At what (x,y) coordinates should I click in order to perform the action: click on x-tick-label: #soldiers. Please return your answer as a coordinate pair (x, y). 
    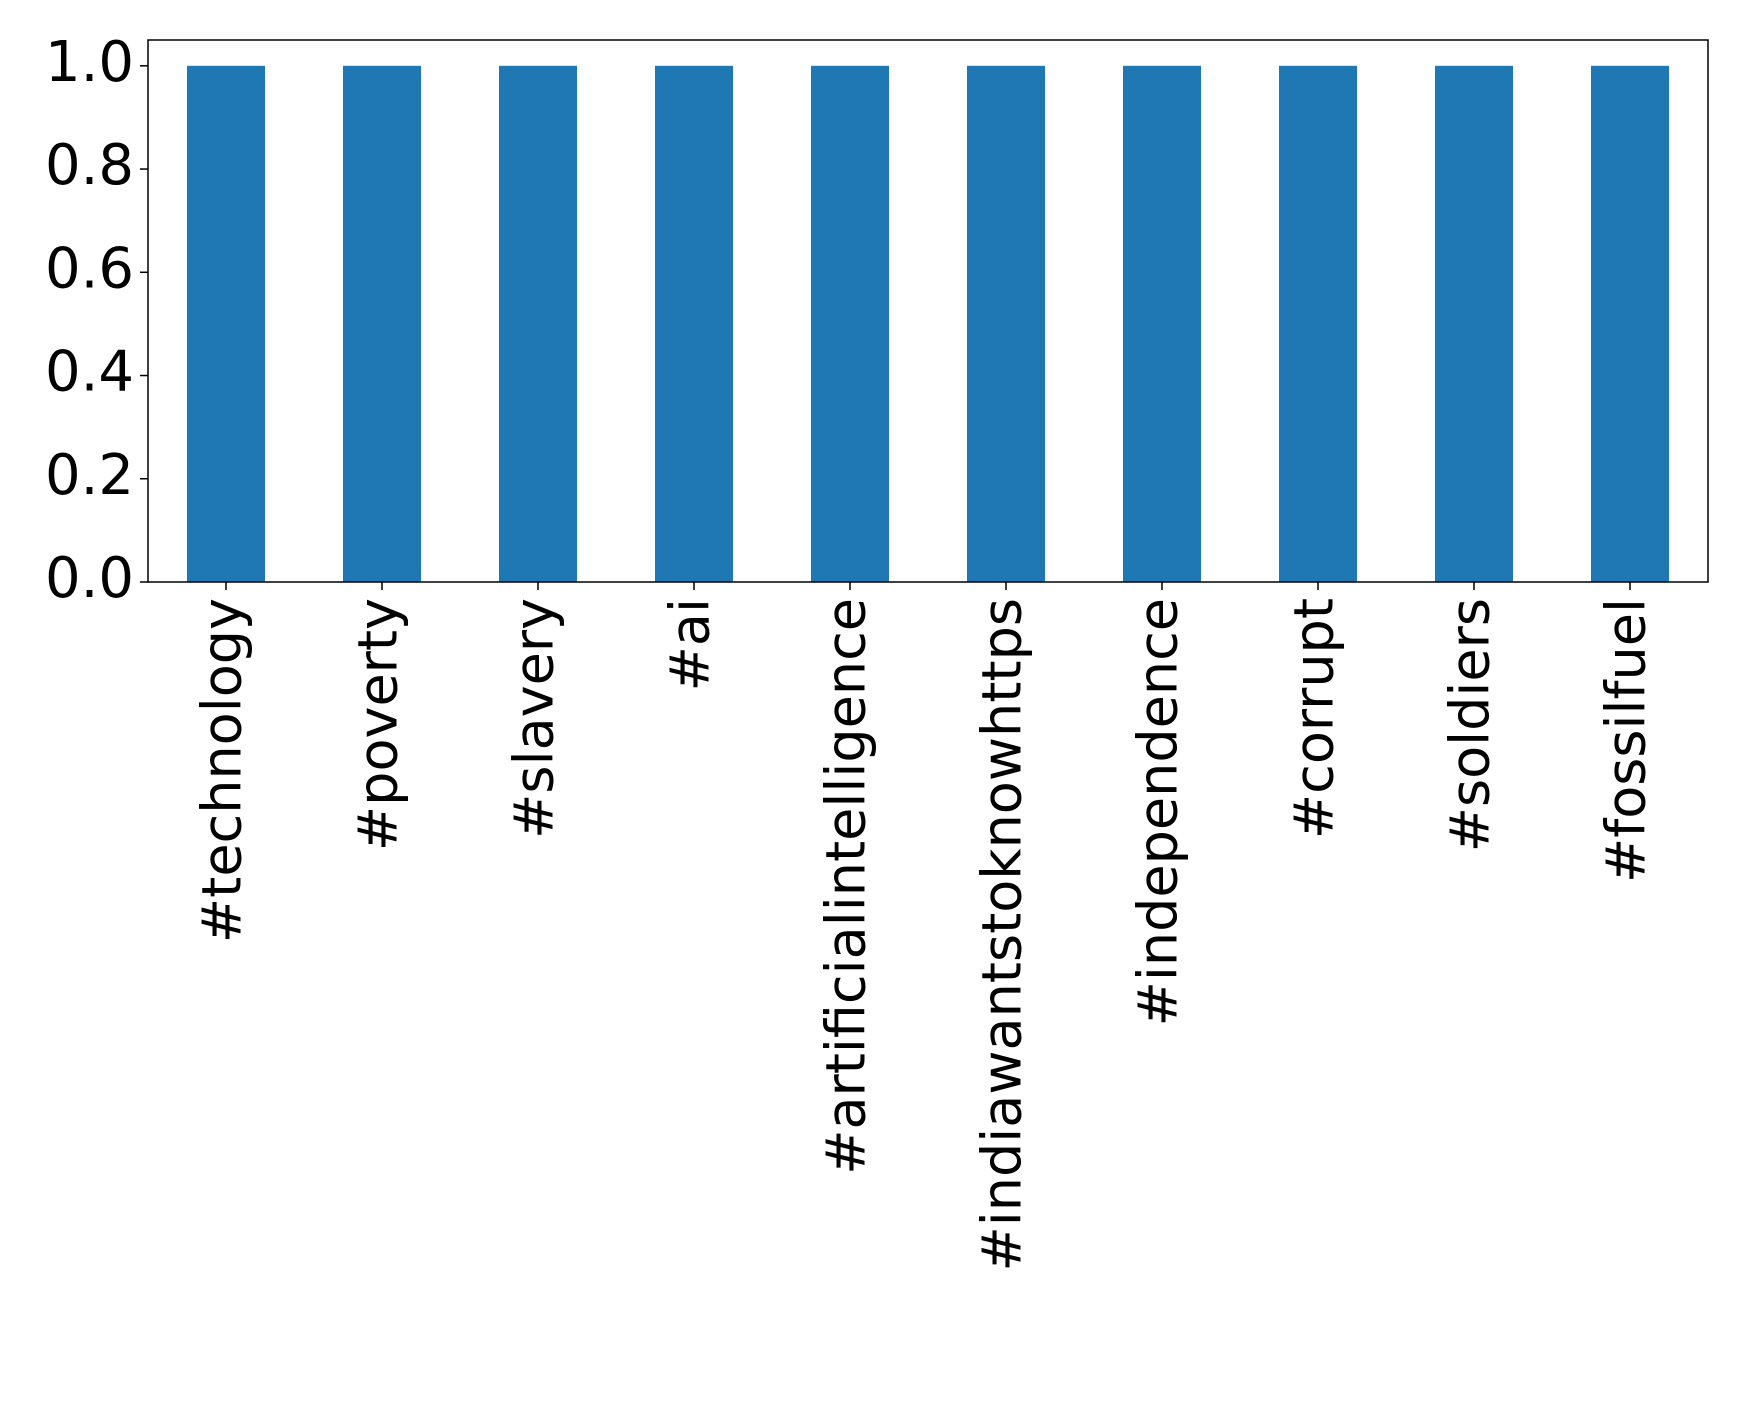
    Looking at the image, I should click on (1470, 725).